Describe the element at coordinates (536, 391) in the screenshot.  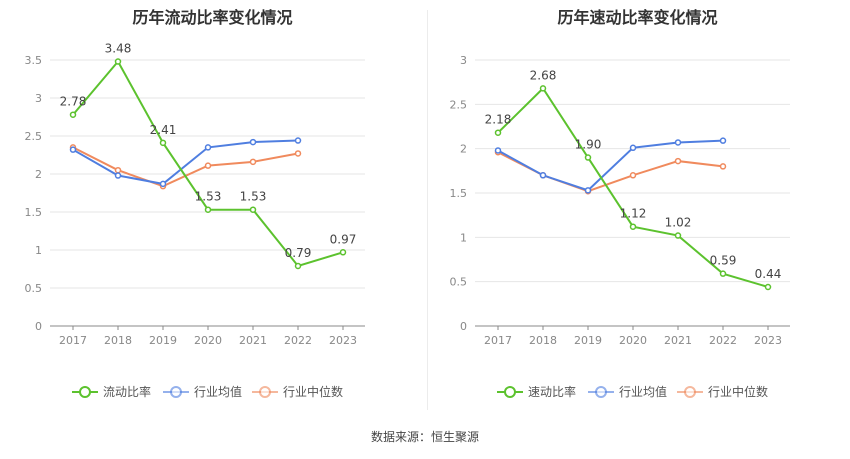
I see `legend-item-main-series: 速动比率` at that location.